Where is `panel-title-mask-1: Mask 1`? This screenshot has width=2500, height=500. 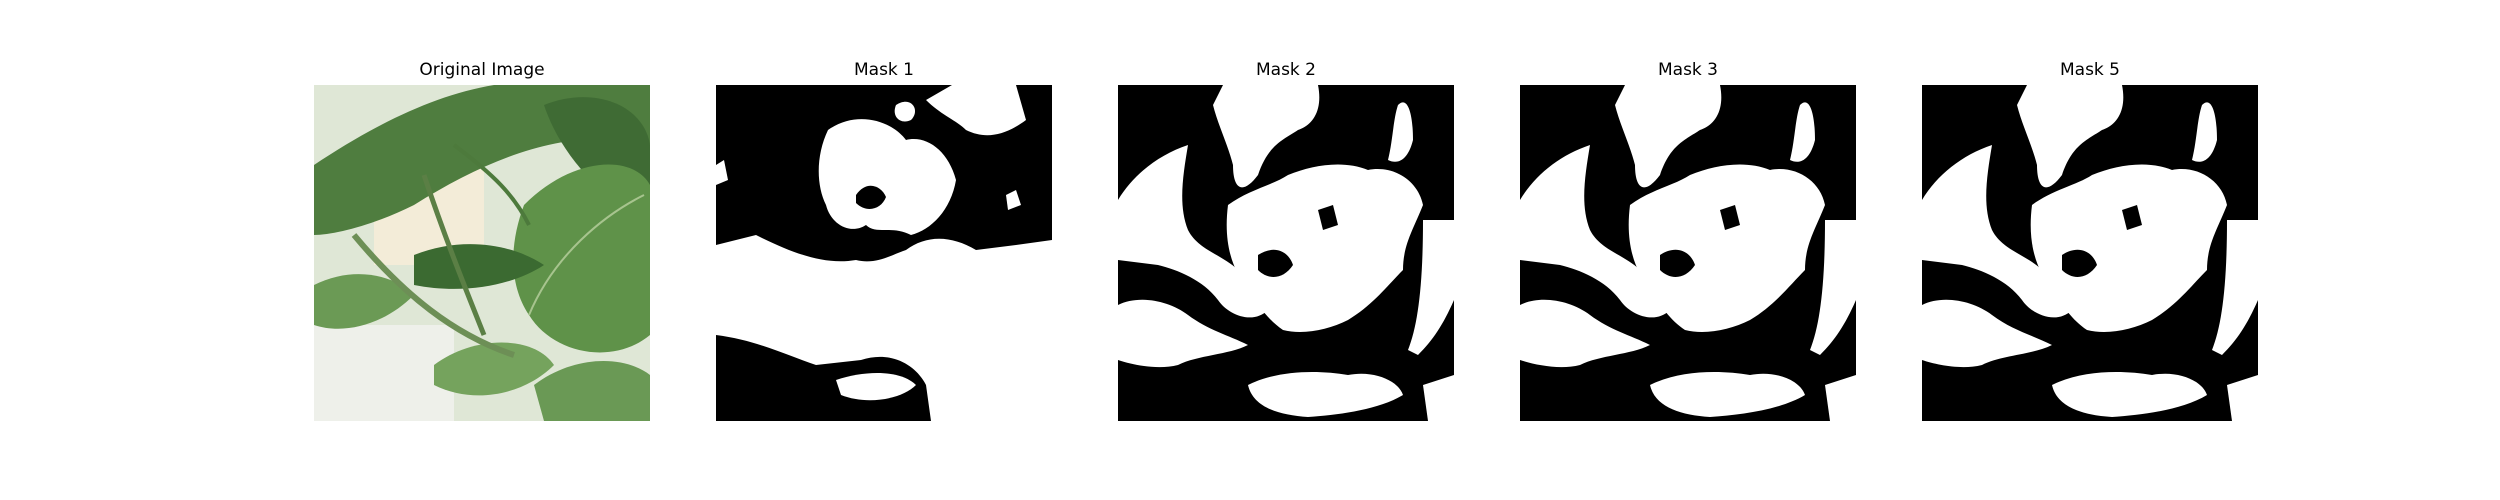
panel-title-mask-1: Mask 1 is located at coordinates (883, 70).